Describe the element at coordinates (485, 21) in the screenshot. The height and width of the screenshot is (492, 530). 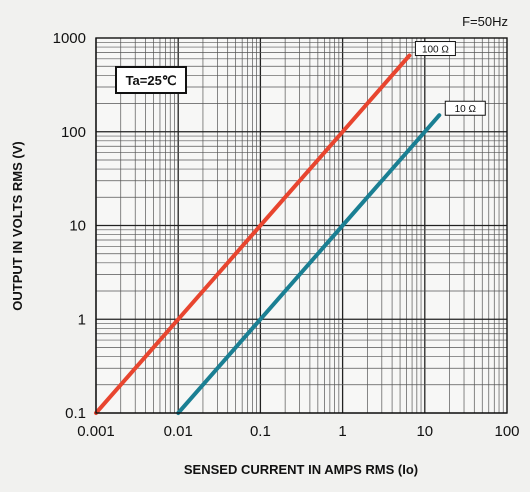
I see `frequency-annotation: F=50Hz` at that location.